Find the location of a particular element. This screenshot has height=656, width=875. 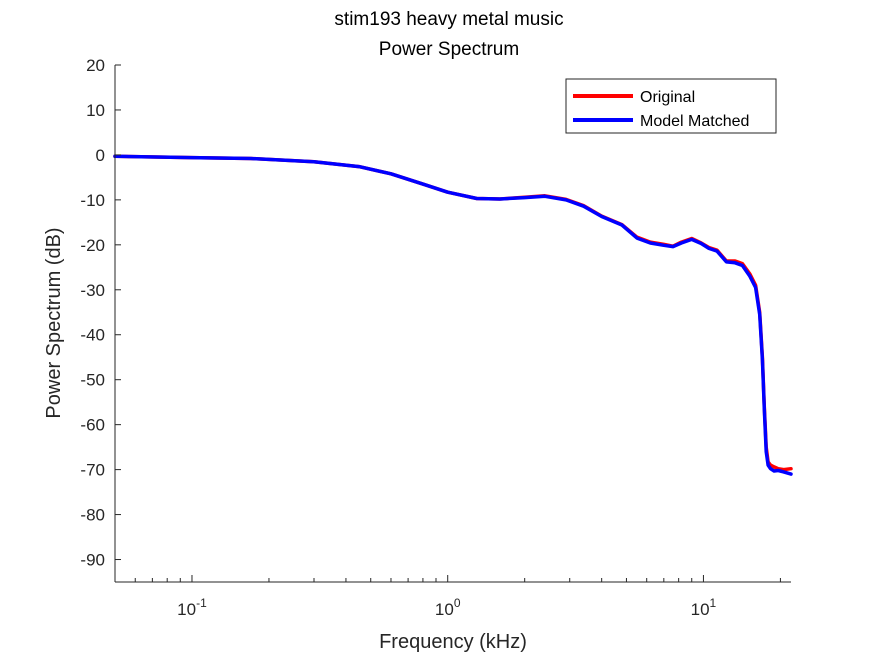

y-tick-label: -30 is located at coordinates (92, 290).